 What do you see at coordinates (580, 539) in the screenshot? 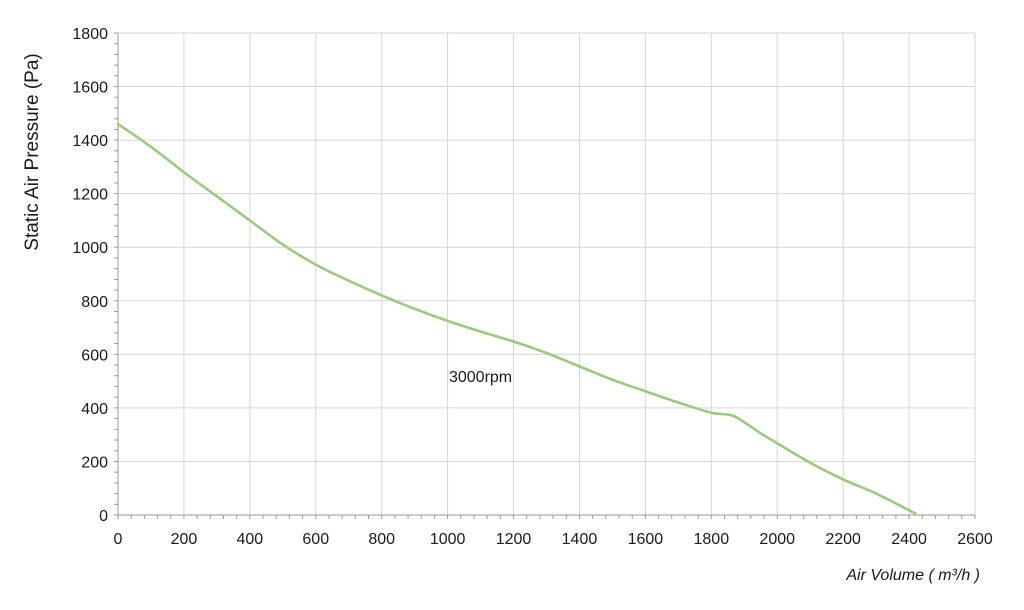
I see `x-tick-label: 1400` at bounding box center [580, 539].